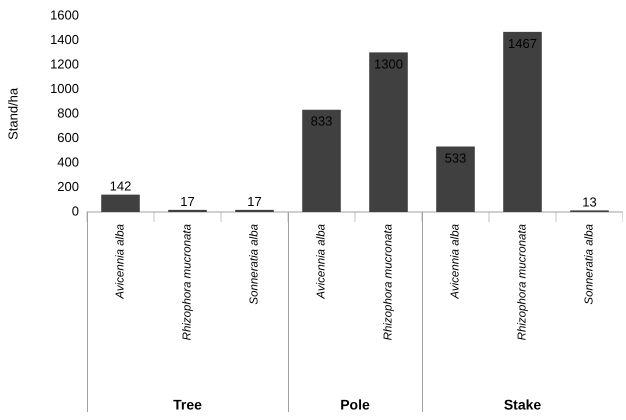 The width and height of the screenshot is (626, 420). What do you see at coordinates (187, 404) in the screenshot?
I see `x-axis-title: Tree` at bounding box center [187, 404].